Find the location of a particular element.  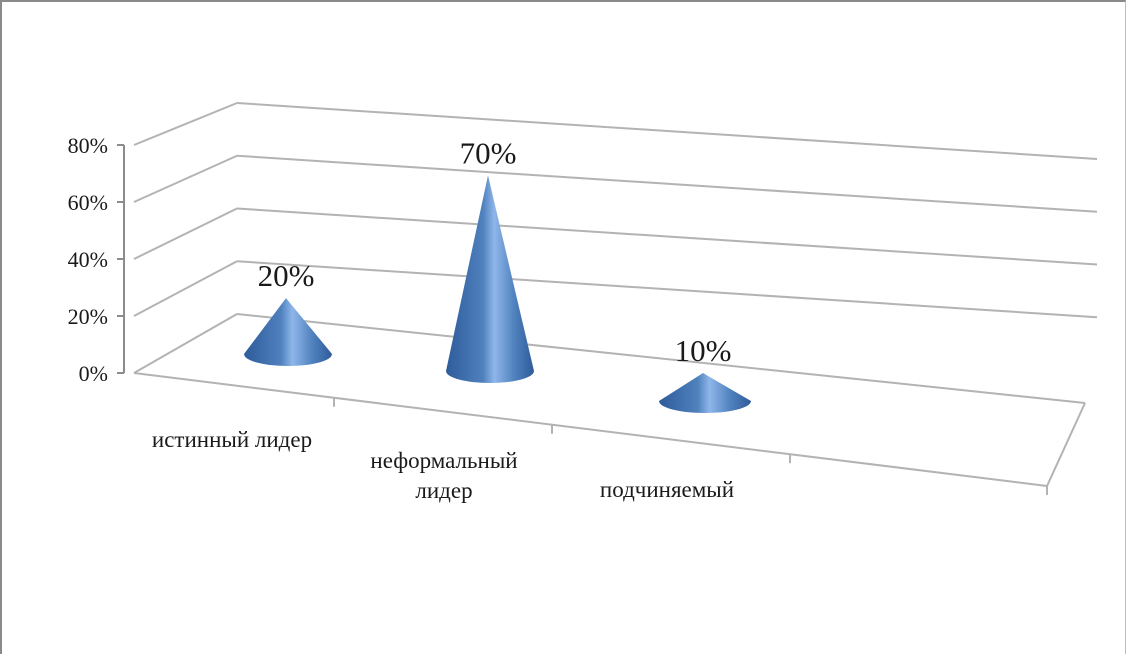

y-tick-label: 60% is located at coordinates (88, 202).